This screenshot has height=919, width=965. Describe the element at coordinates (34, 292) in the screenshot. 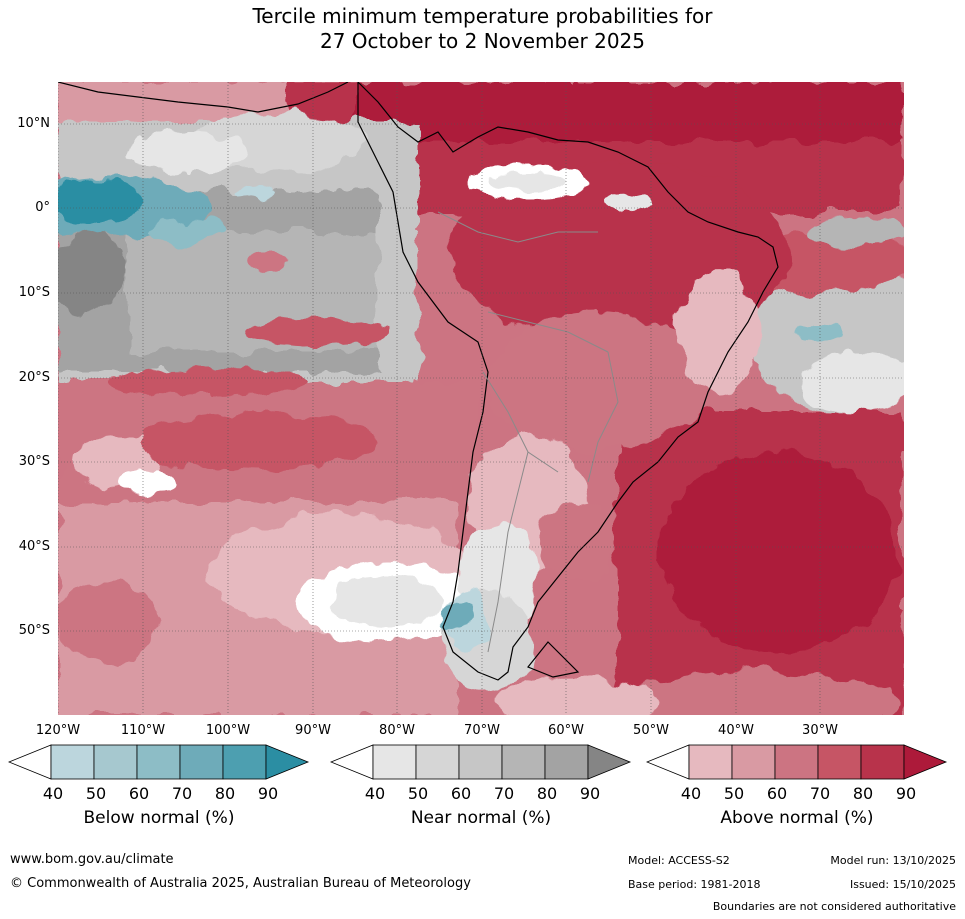

I see `lat-label-10s: 10°S` at that location.